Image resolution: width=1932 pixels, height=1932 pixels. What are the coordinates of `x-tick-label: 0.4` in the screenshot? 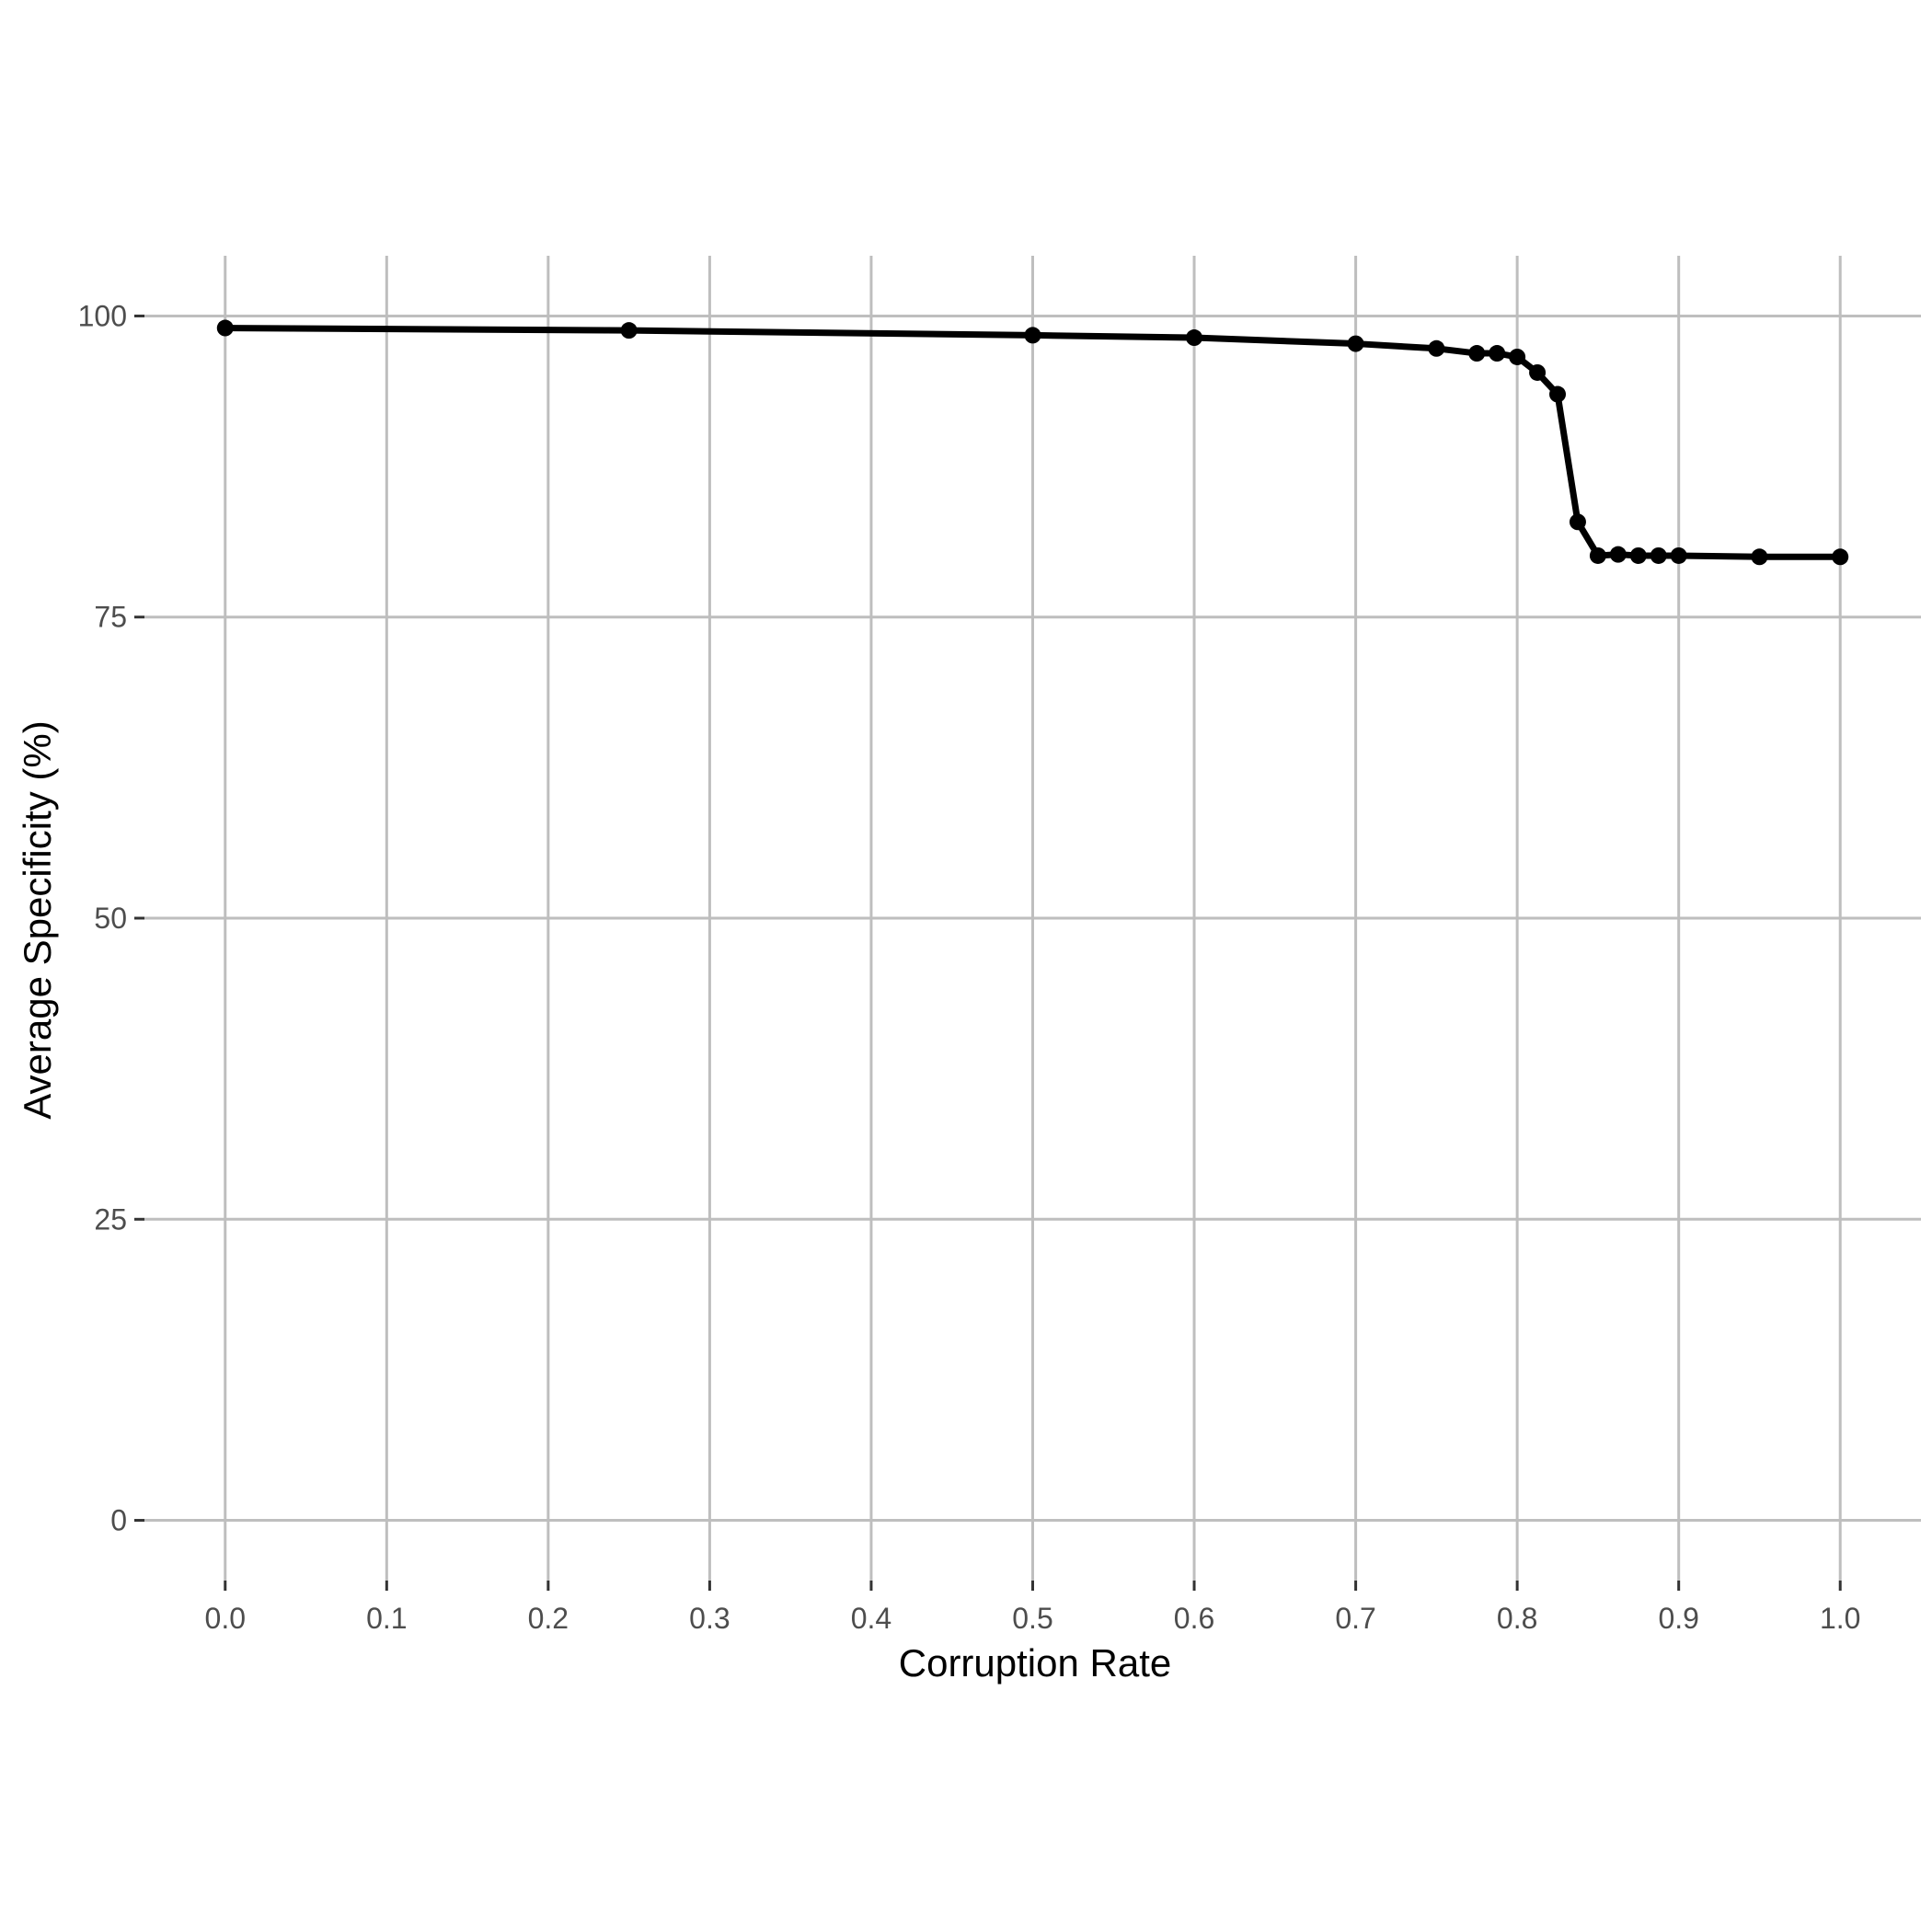 It's located at (871, 1618).